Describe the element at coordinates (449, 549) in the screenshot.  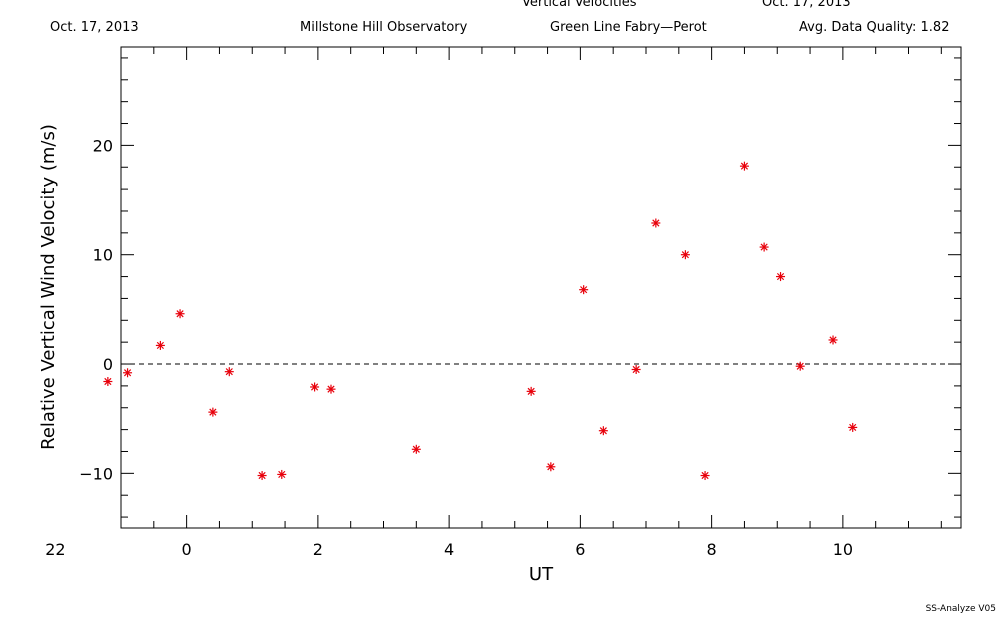
I see `x-tick-label: 4` at that location.